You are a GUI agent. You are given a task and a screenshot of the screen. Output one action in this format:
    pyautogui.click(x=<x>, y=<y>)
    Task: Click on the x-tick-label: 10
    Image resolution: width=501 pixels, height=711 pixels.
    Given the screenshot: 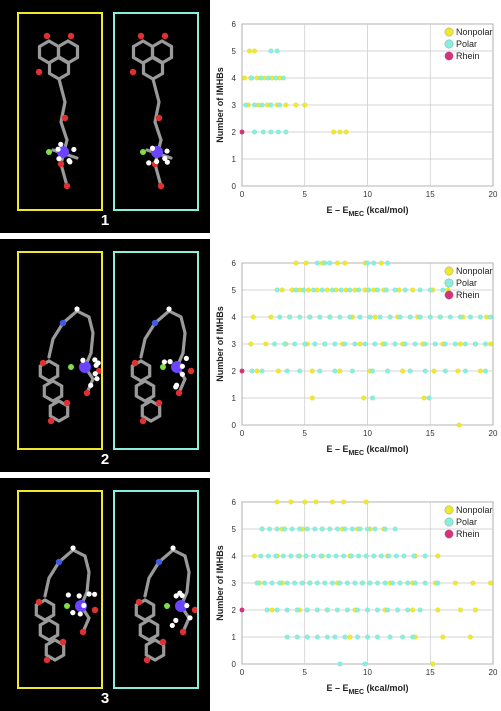 What is the action you would take?
    pyautogui.click(x=367, y=433)
    